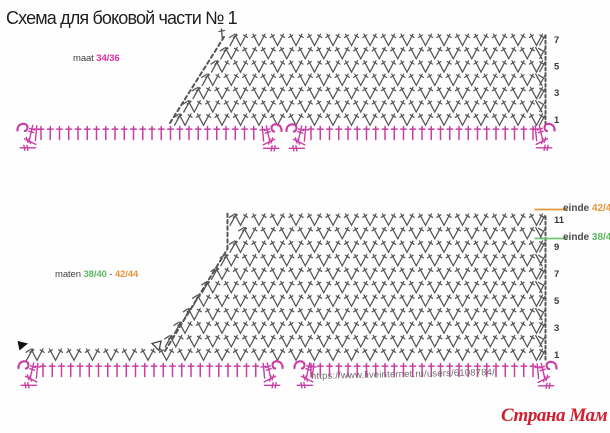 Image resolution: width=610 pixels, height=433 pixels. I want to click on svg-text: 11, so click(559, 220).